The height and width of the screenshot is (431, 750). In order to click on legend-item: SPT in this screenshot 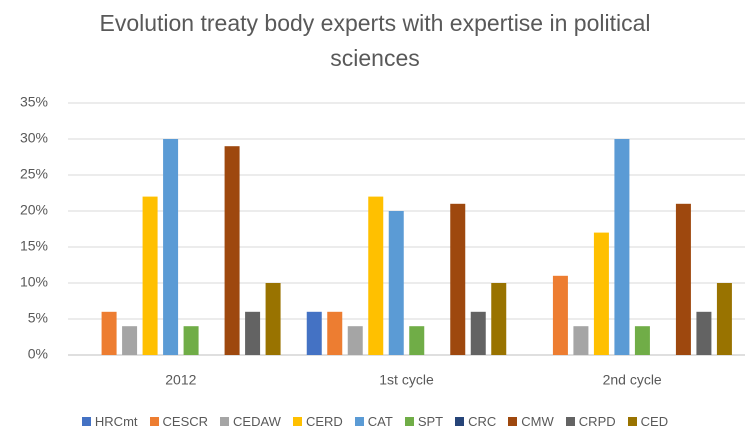, I will do `click(424, 421)`.